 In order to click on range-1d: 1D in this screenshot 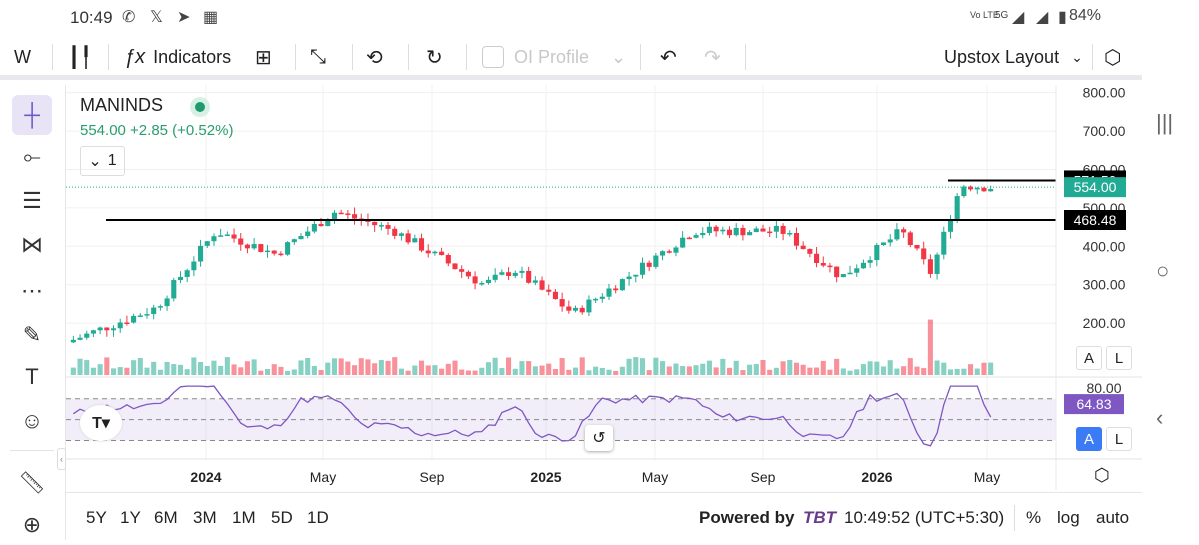, I will do `click(318, 517)`.